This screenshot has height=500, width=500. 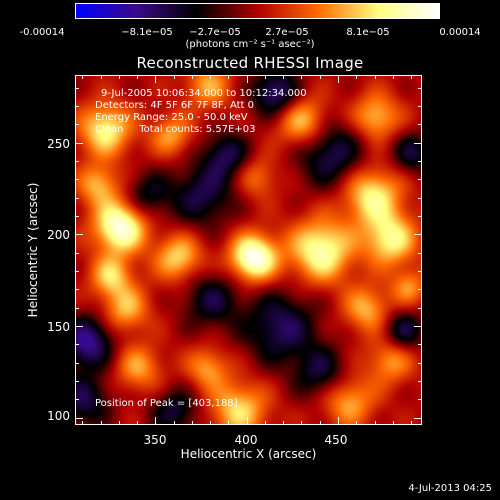 What do you see at coordinates (368, 32) in the screenshot?
I see `colorbar-tick-label: 8.1e−05` at bounding box center [368, 32].